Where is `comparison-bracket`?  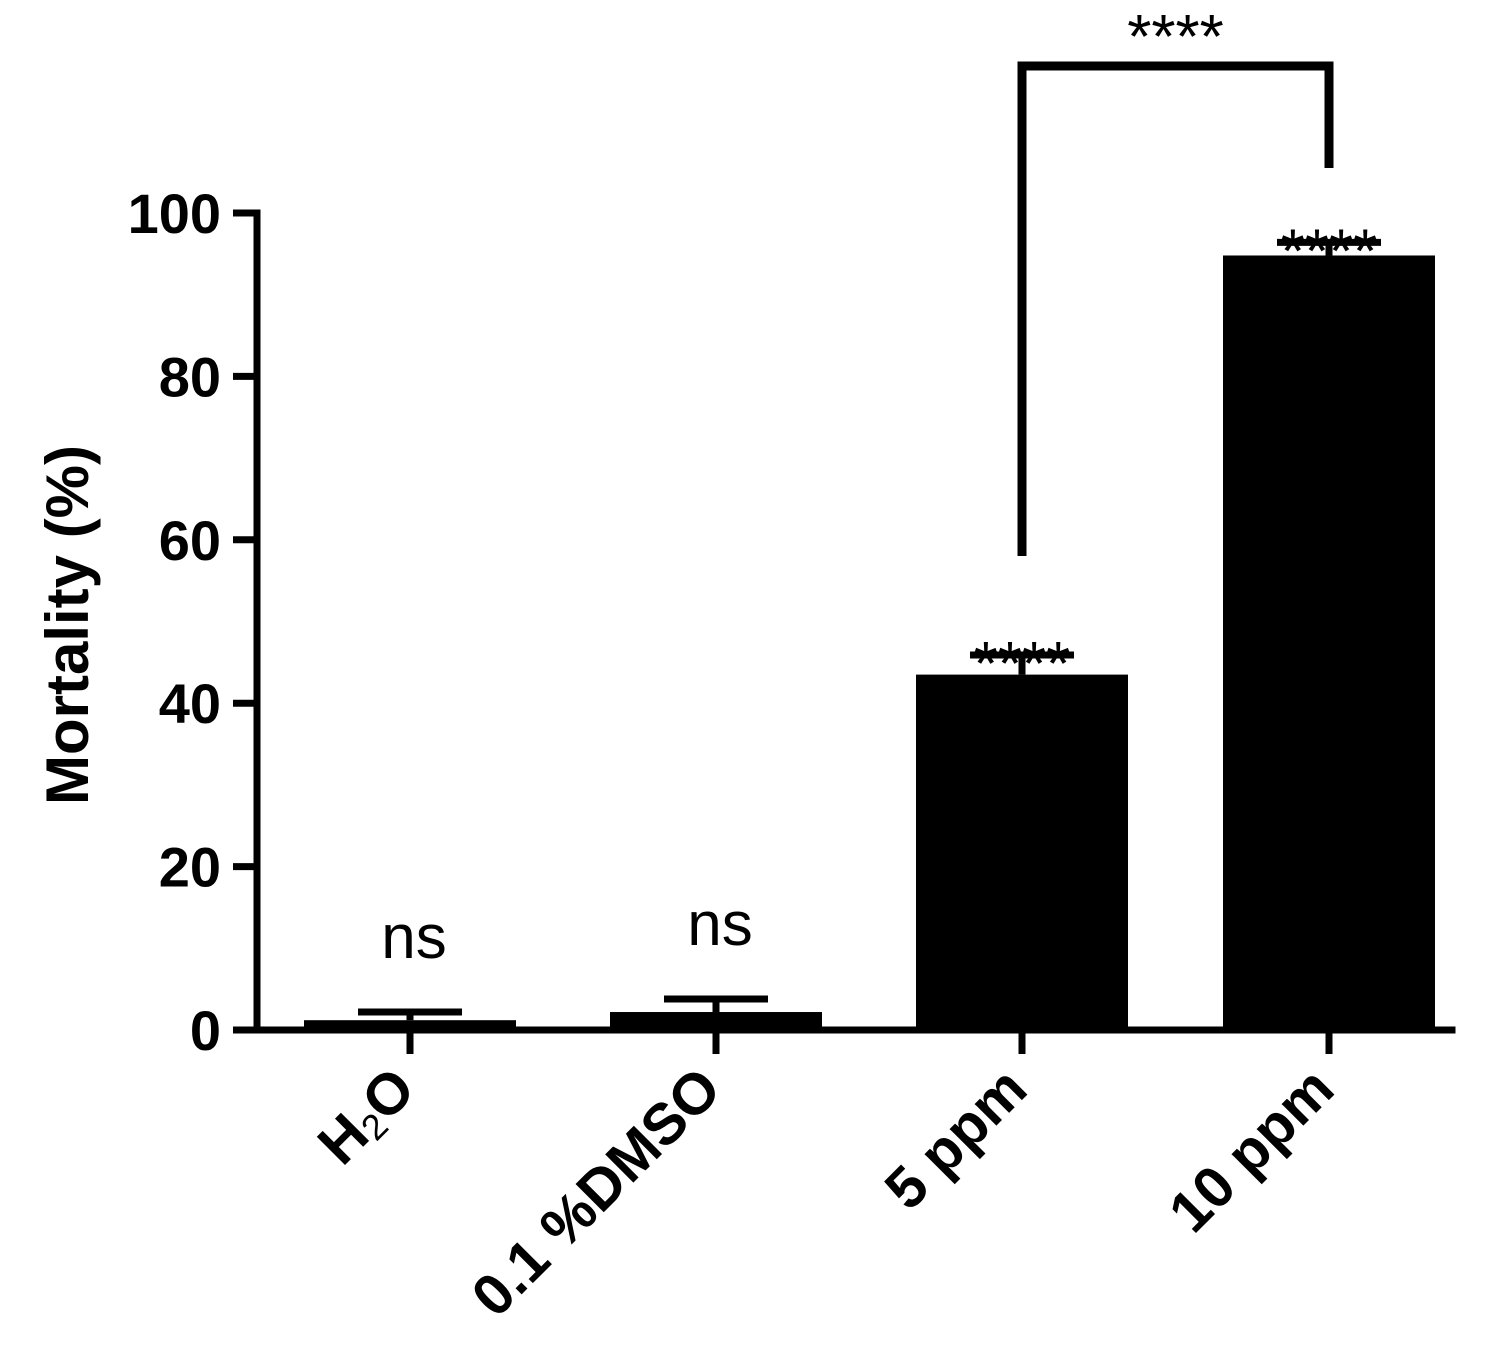 comparison-bracket is located at coordinates (1175, 308).